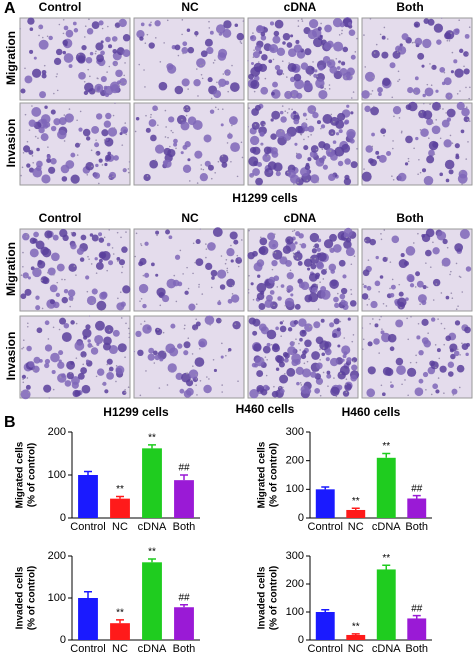  What do you see at coordinates (190, 7) in the screenshot?
I see `column-label: NC` at bounding box center [190, 7].